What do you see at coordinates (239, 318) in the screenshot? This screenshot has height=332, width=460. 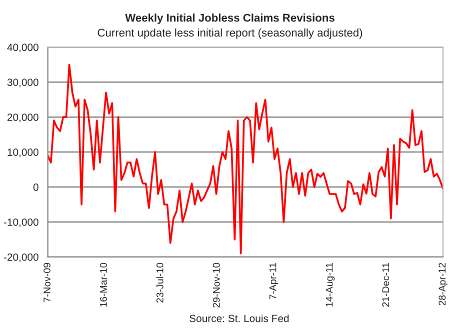 I see `source-note: Source: St. Louis Fed` at bounding box center [239, 318].